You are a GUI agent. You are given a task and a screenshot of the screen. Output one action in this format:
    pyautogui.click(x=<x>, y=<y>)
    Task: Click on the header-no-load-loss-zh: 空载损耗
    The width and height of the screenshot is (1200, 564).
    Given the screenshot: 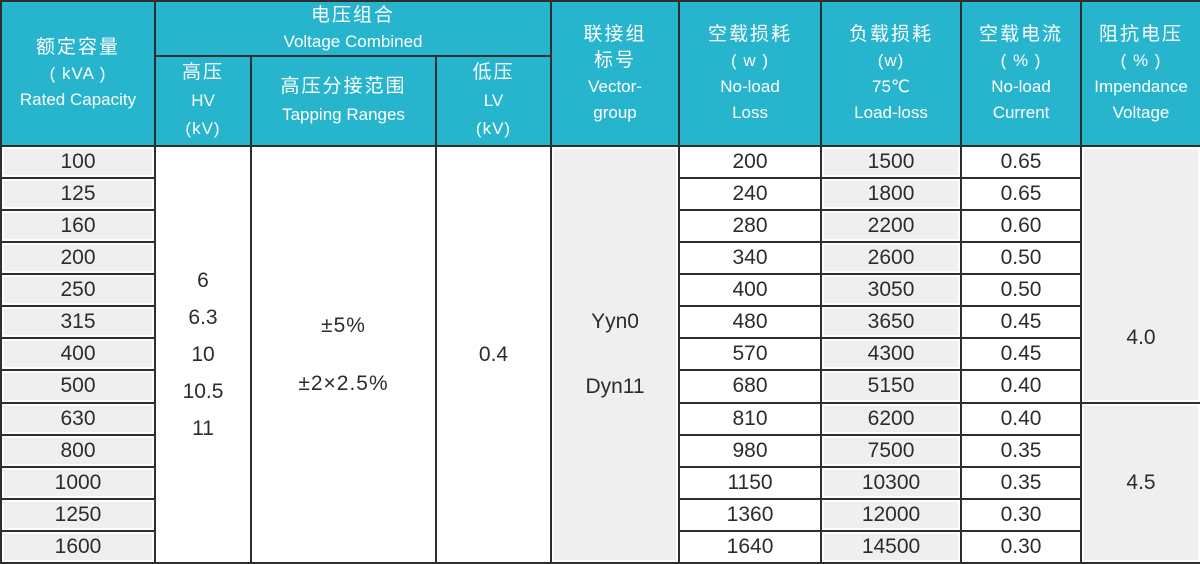 What is the action you would take?
    pyautogui.click(x=750, y=34)
    